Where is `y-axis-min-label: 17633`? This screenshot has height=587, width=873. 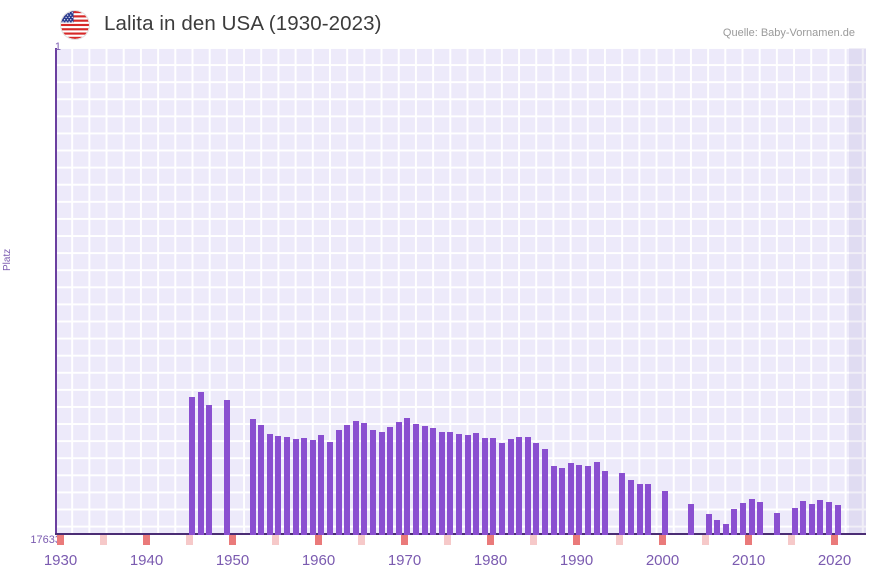 y-axis-min-label: 17633 is located at coordinates (45, 540).